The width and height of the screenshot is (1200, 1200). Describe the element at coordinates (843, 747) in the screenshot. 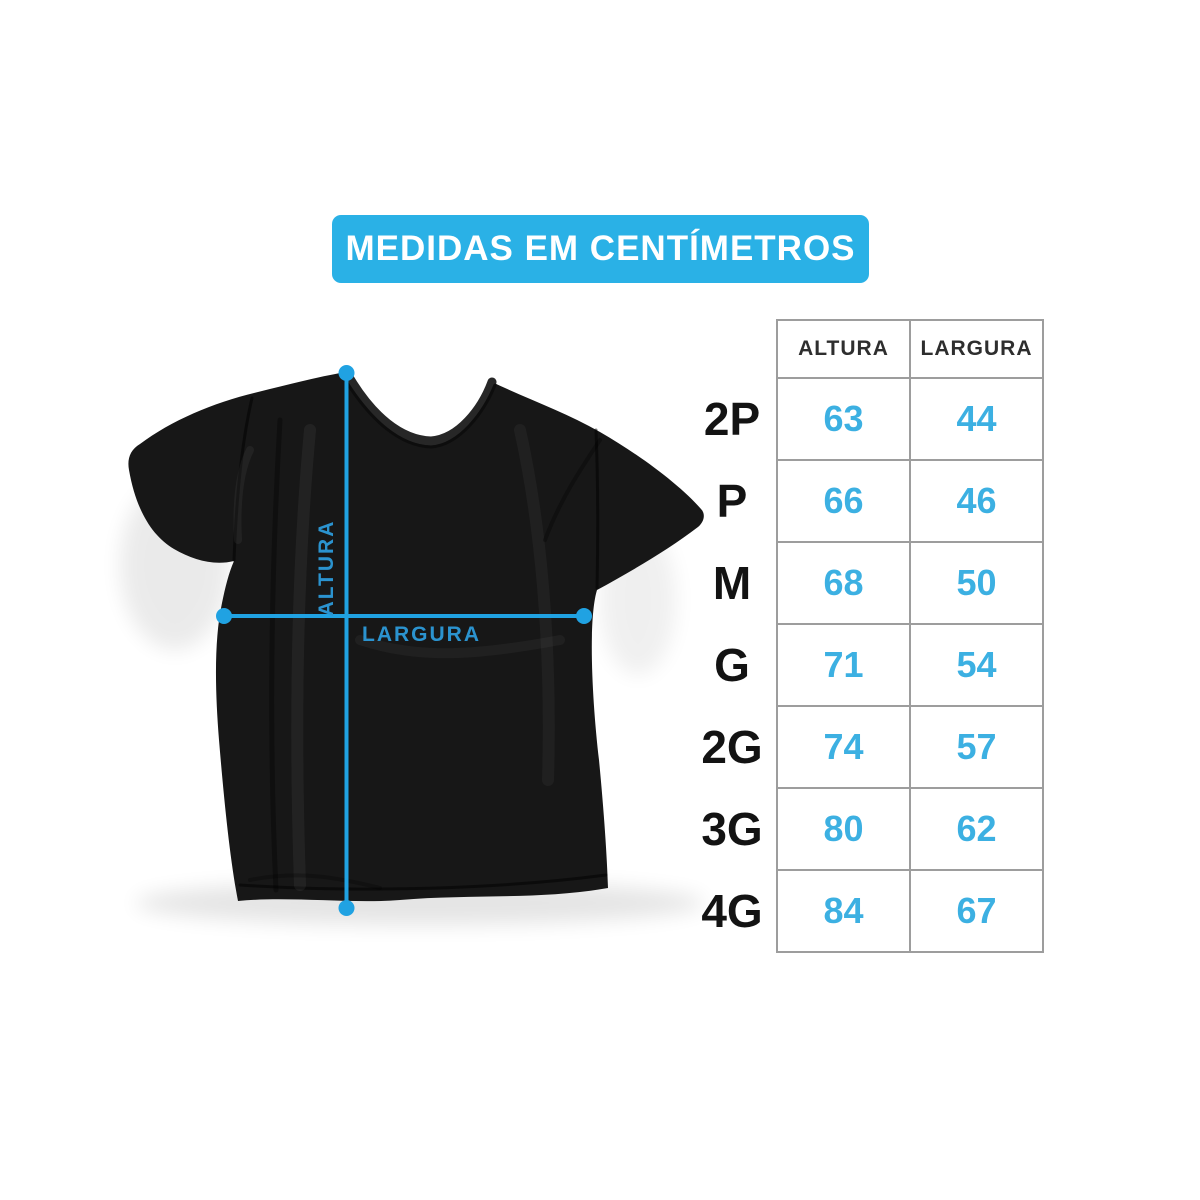

I see `altura-value: 74` at that location.